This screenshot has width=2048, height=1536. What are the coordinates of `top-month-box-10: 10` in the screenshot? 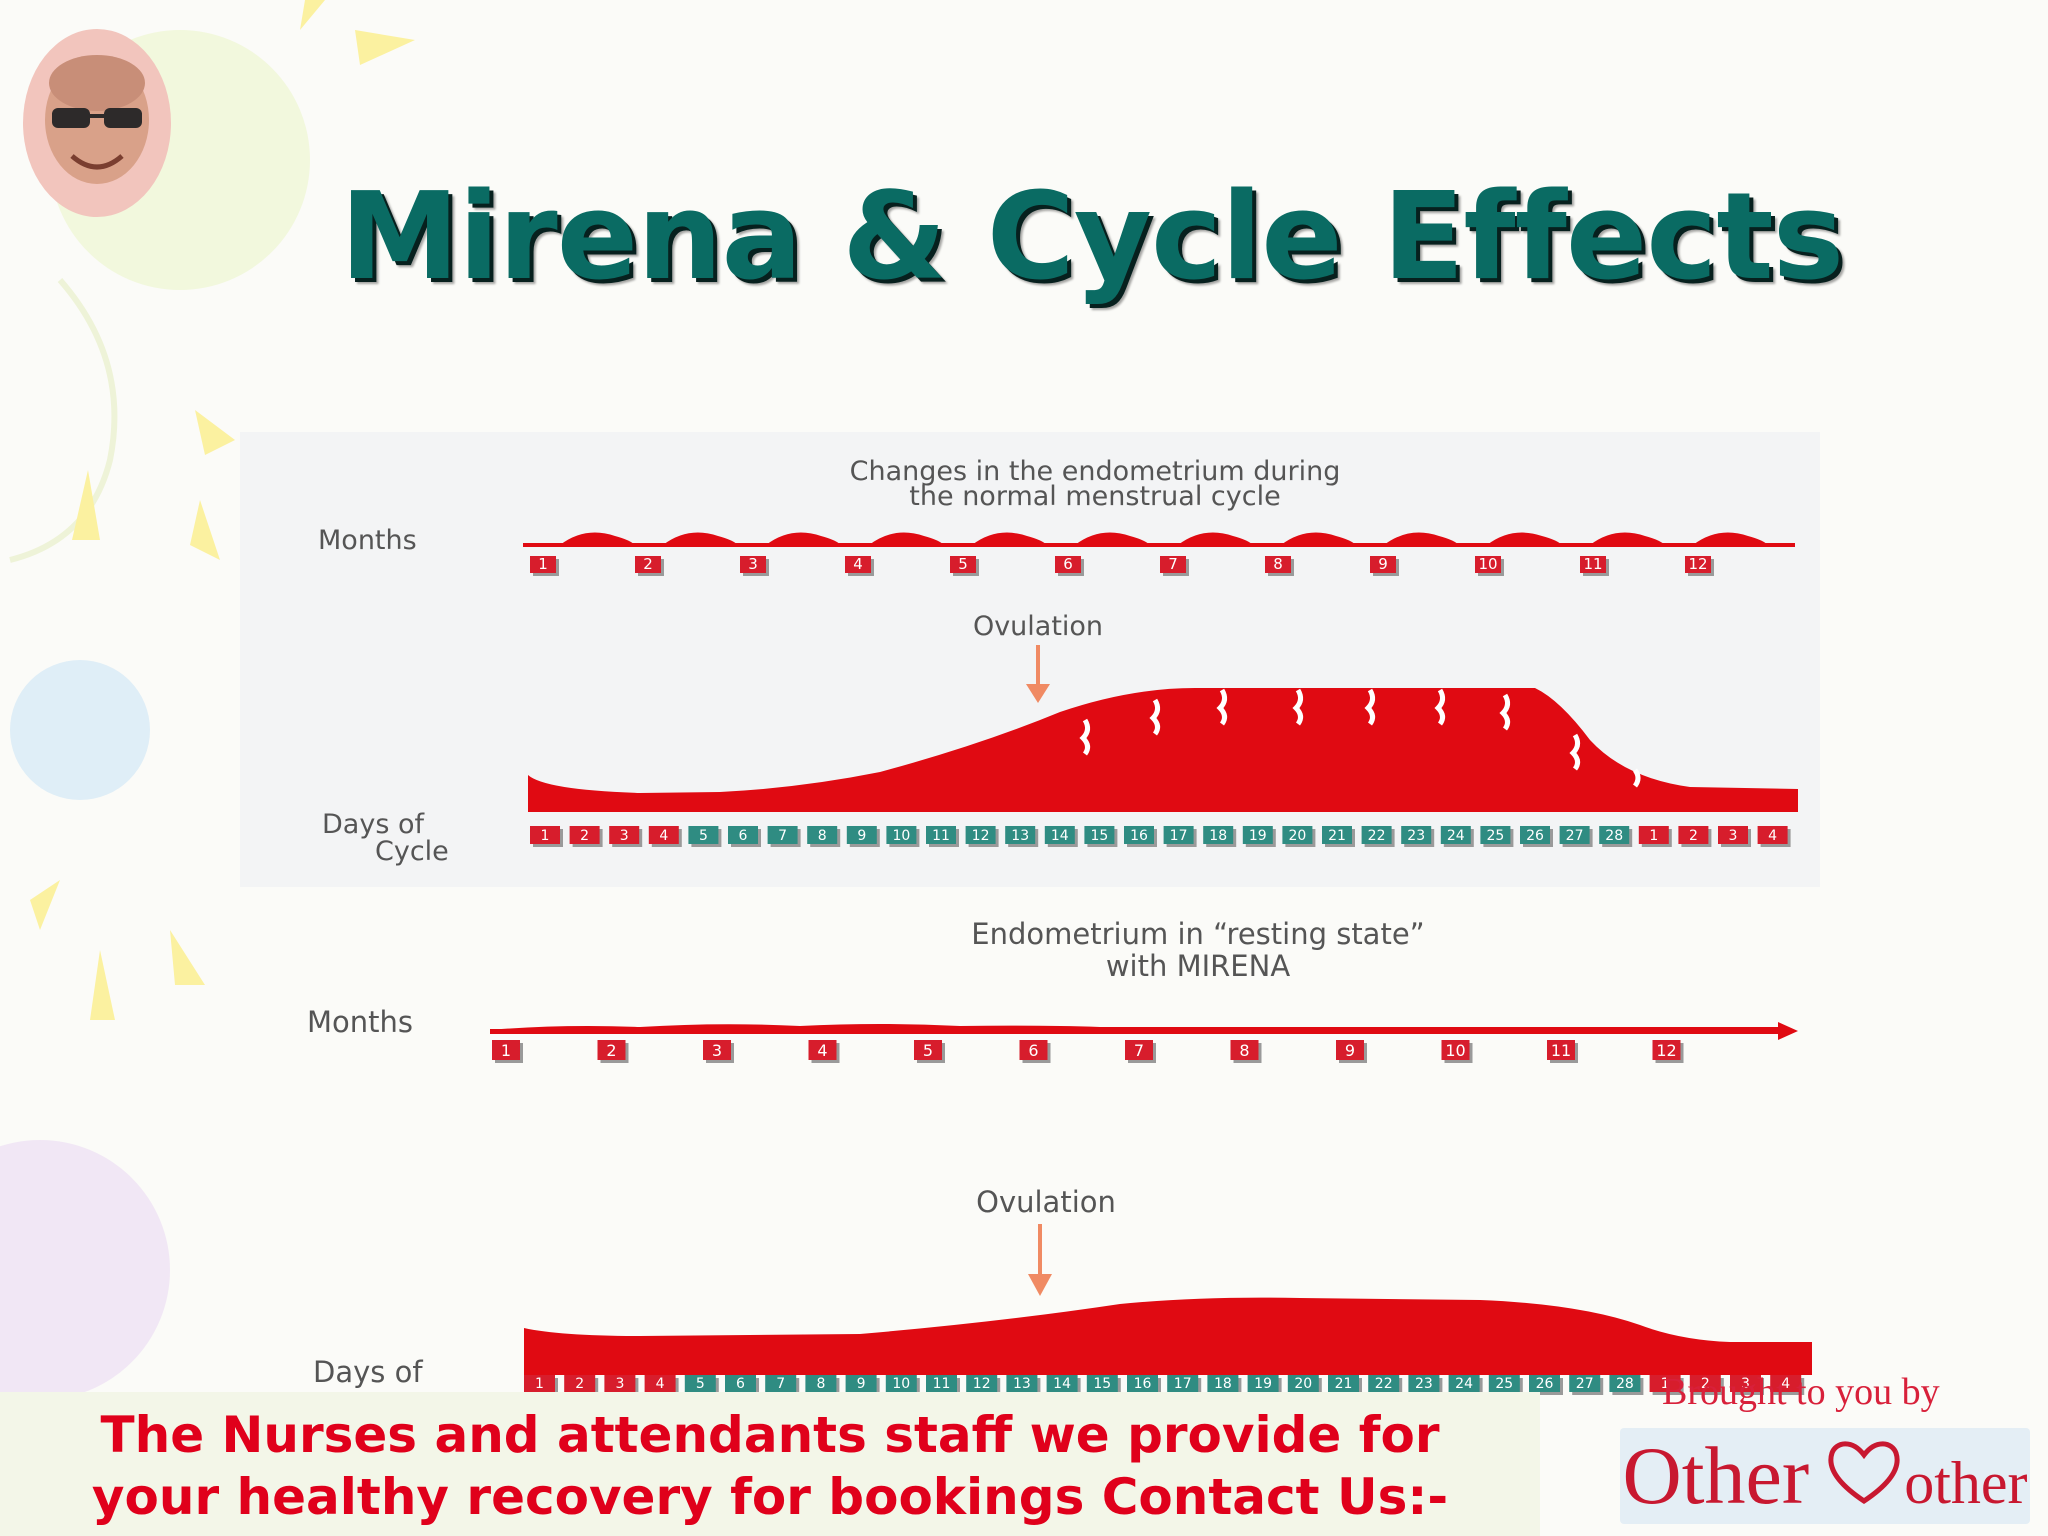 It's located at (1489, 565).